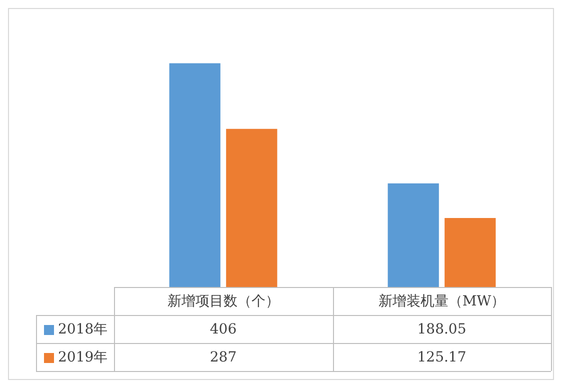 Image resolution: width=562 pixels, height=388 pixels. What do you see at coordinates (442, 302) in the screenshot?
I see `x-tick-label: 新增装机量（MW）` at bounding box center [442, 302].